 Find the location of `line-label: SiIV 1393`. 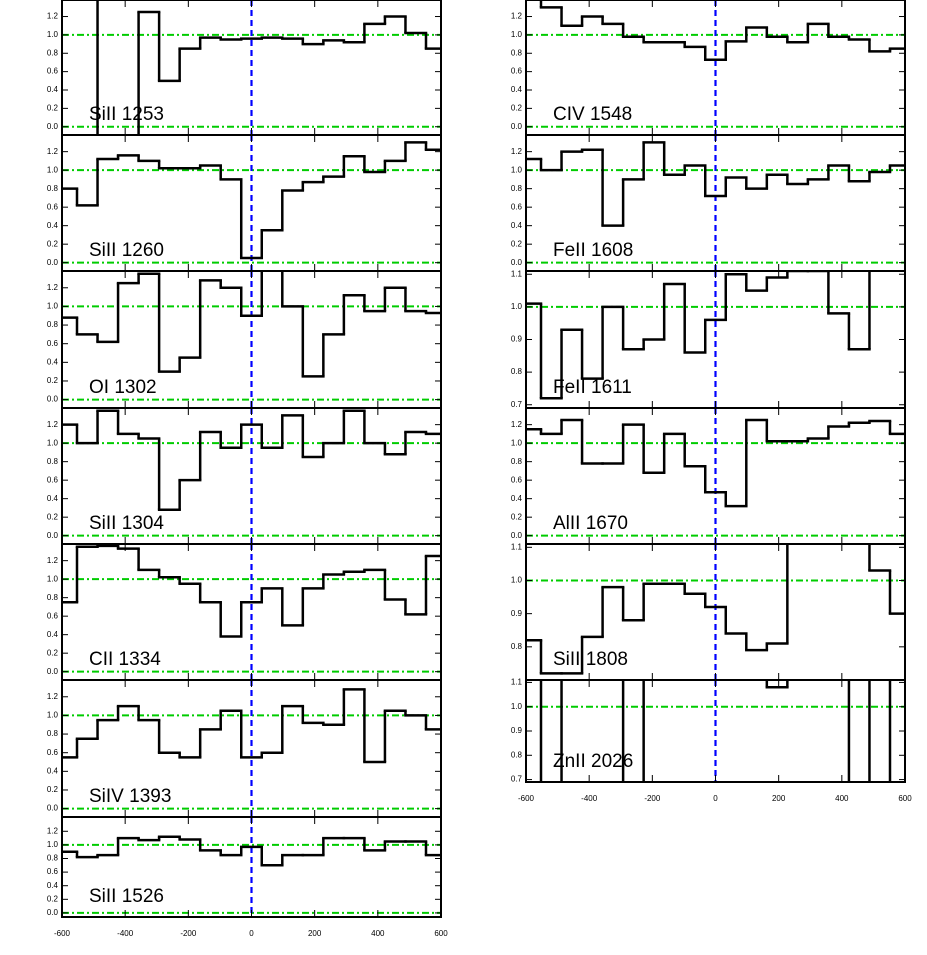

line-label: SiIV 1393 is located at coordinates (130, 796).